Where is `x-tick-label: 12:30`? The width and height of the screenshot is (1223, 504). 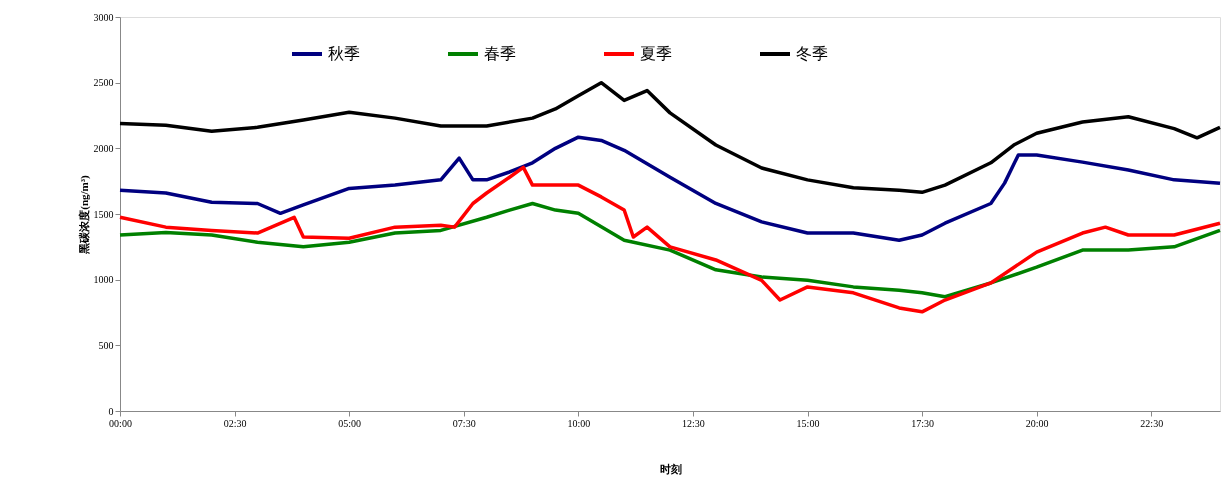
x-tick-label: 12:30 is located at coordinates (693, 423).